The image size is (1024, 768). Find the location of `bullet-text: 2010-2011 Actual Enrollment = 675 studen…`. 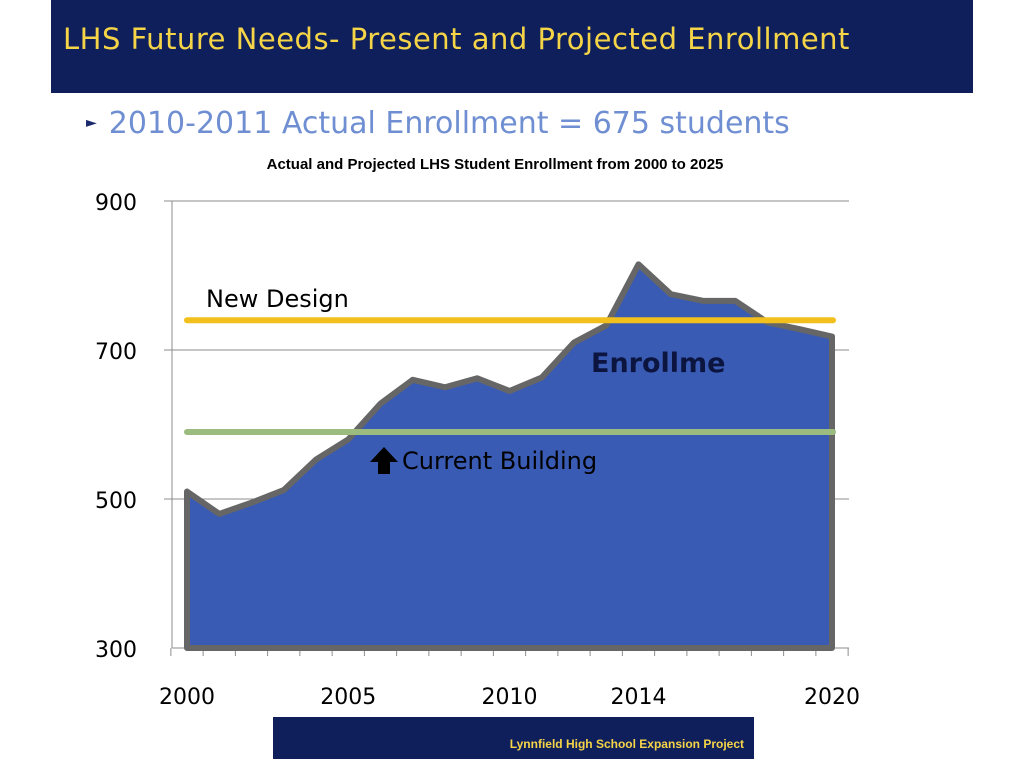

bullet-text: 2010-2011 Actual Enrollment = 675 studen… is located at coordinates (449, 123).